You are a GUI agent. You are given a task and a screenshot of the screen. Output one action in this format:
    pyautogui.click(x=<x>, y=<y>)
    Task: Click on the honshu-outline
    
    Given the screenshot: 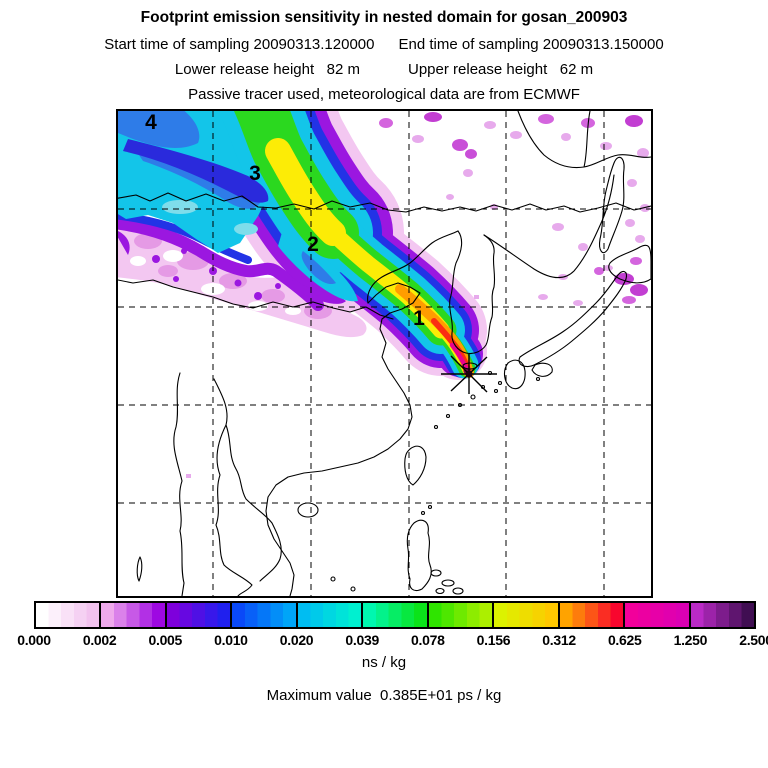 What is the action you would take?
    pyautogui.click(x=572, y=319)
    